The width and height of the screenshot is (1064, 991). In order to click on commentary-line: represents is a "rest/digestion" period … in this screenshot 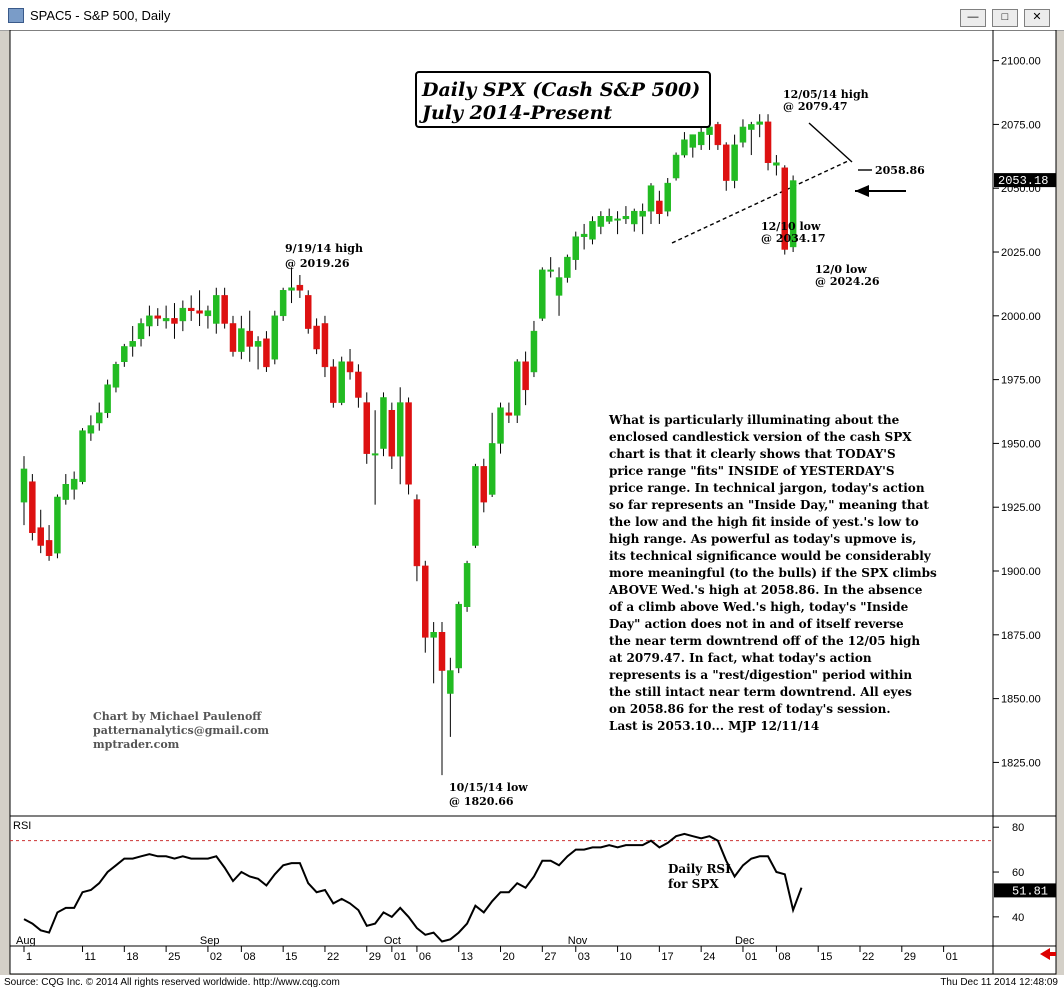, I will do `click(760, 675)`.